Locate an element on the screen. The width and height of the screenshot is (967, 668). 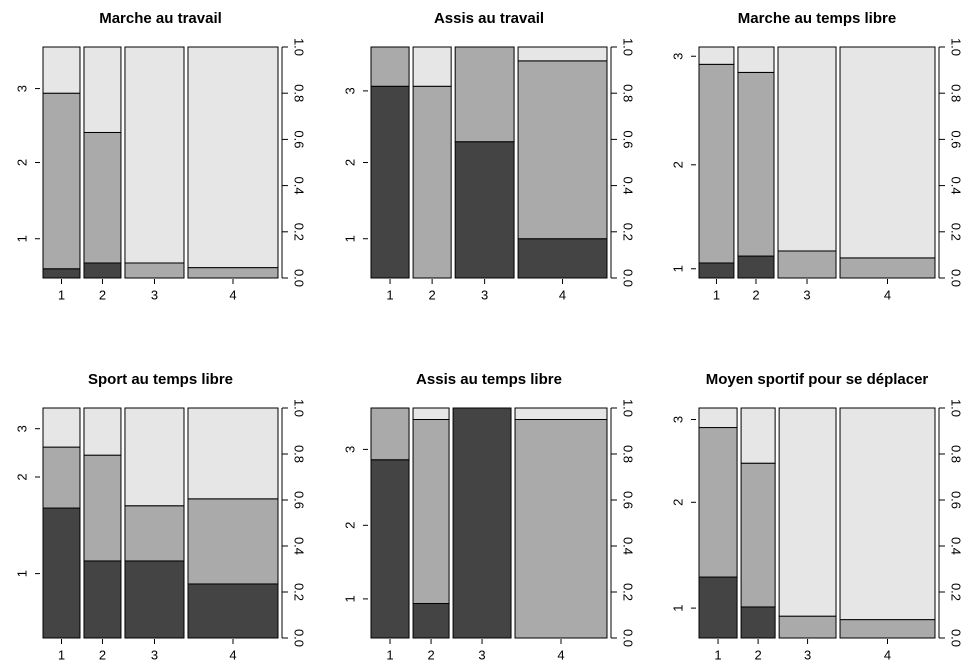
chart-title: Moyen sportif pour se déplacer is located at coordinates (817, 379).